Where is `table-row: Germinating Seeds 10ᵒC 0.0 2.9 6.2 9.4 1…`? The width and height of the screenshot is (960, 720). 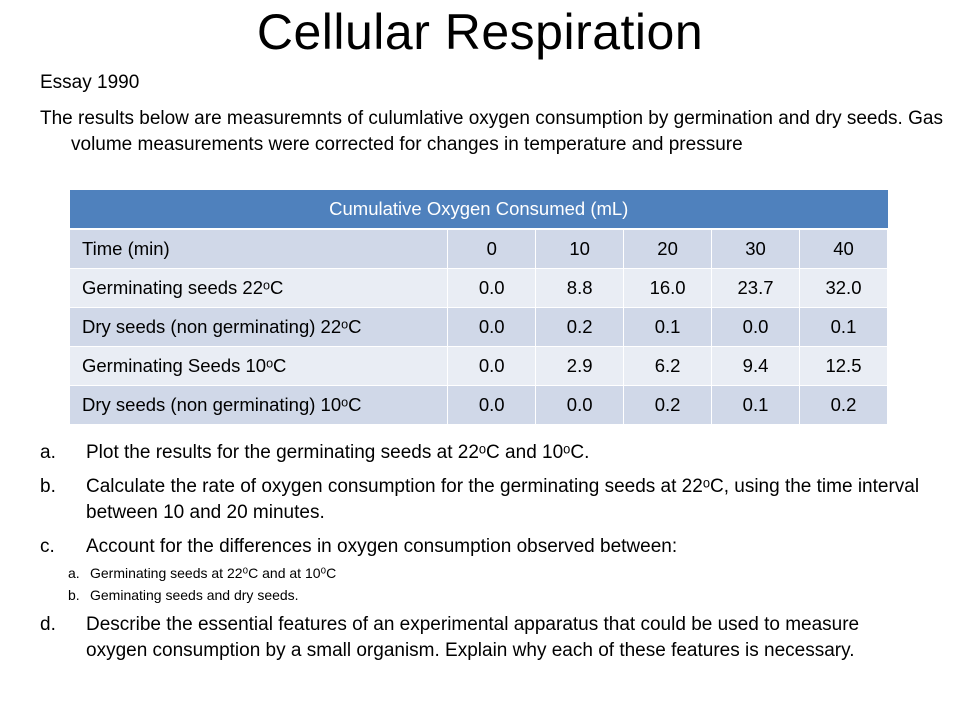
table-row: Germinating Seeds 10ᵒC 0.0 2.9 6.2 9.4 1… is located at coordinates (479, 366).